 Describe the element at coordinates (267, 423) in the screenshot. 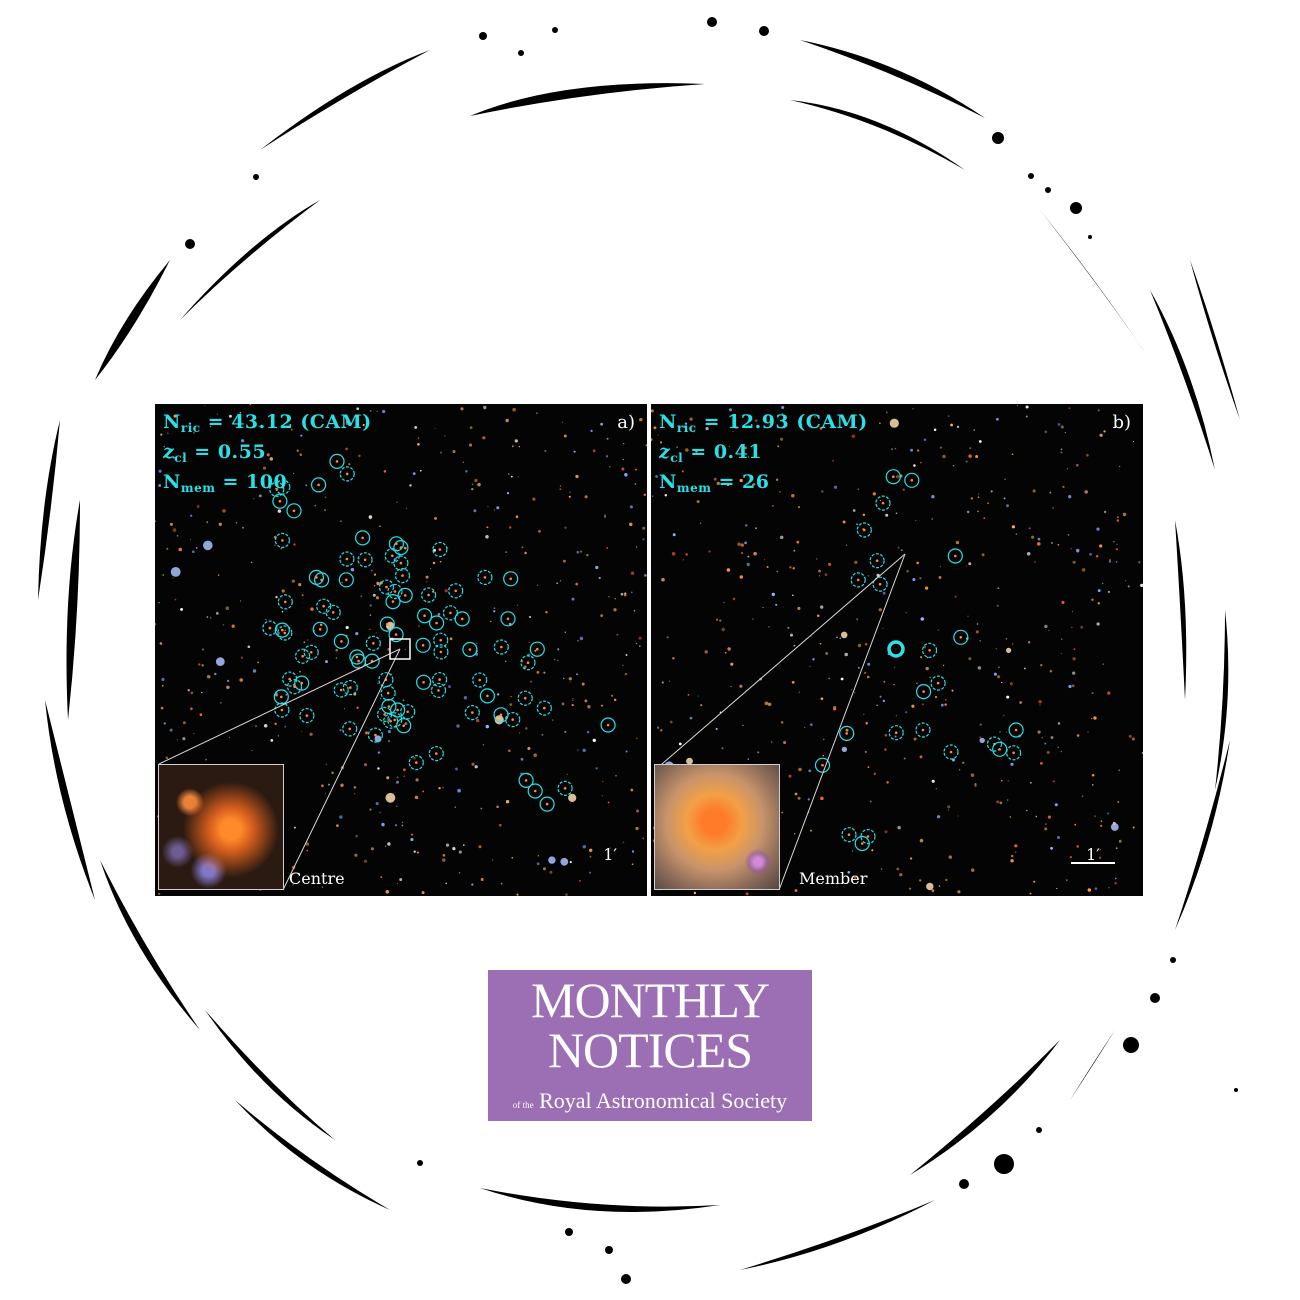

I see `richness-line: Nric = 43.12 (CAM)` at that location.